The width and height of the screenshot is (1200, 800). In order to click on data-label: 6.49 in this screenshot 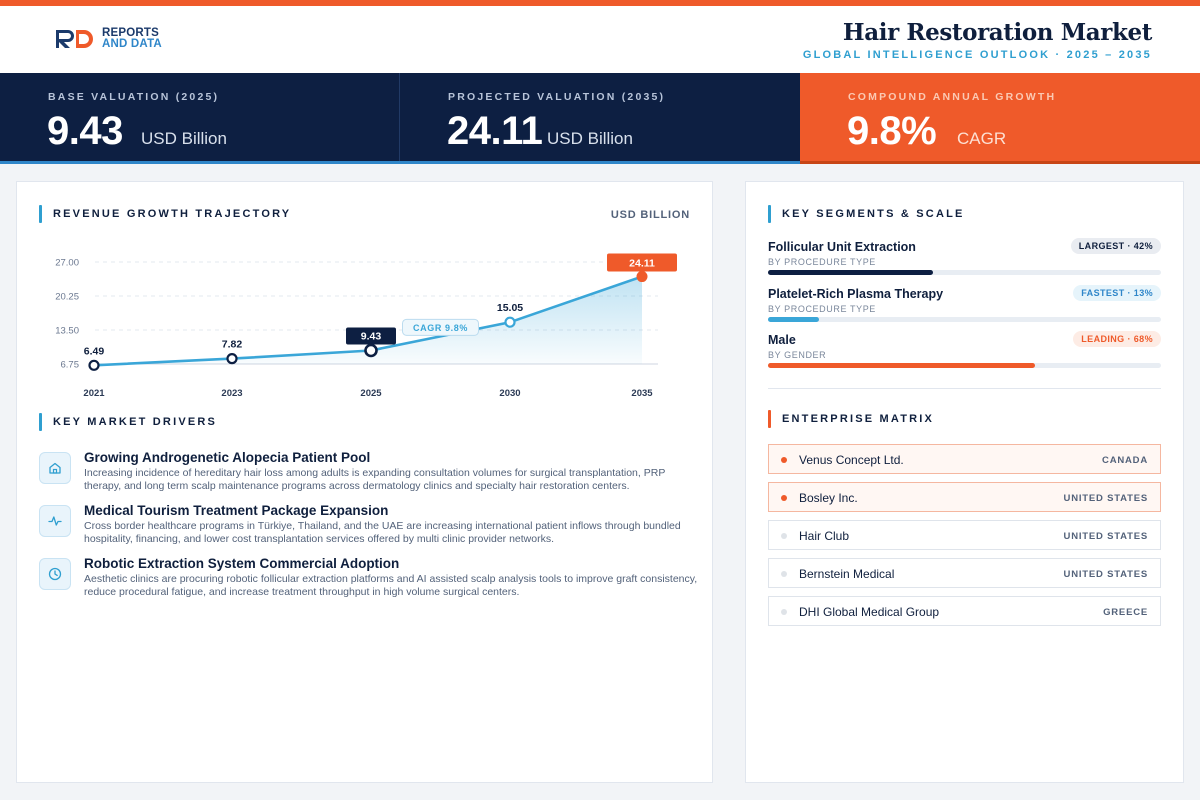, I will do `click(94, 351)`.